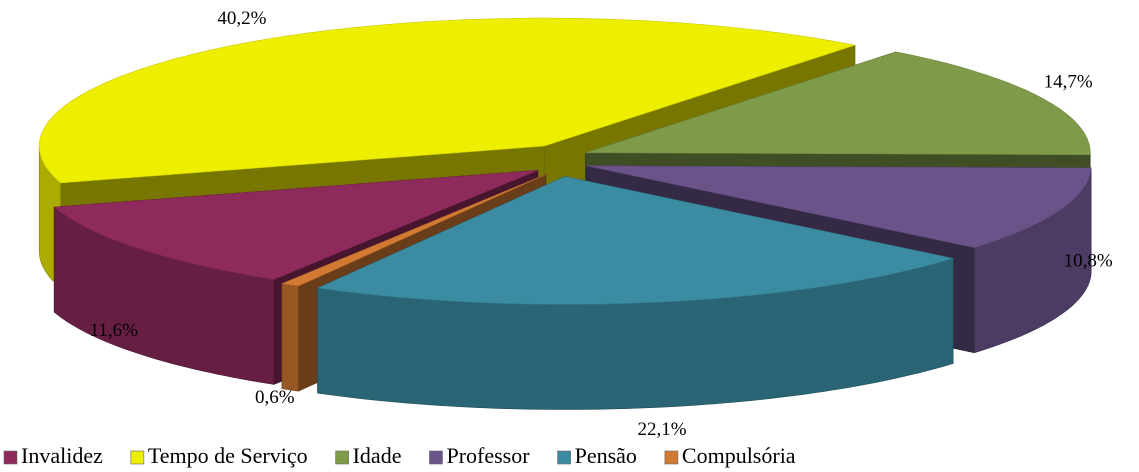 The height and width of the screenshot is (472, 1139). Describe the element at coordinates (290, 337) in the screenshot. I see `slice-wall` at that location.